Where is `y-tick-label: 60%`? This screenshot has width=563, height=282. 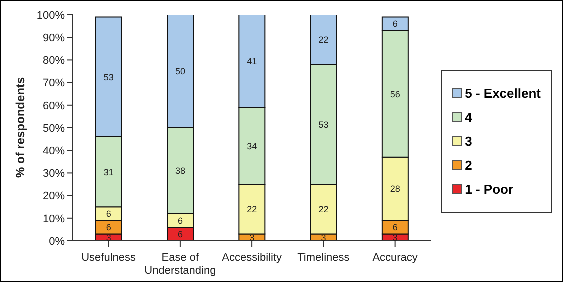
y-tick-label: 60% is located at coordinates (54, 106).